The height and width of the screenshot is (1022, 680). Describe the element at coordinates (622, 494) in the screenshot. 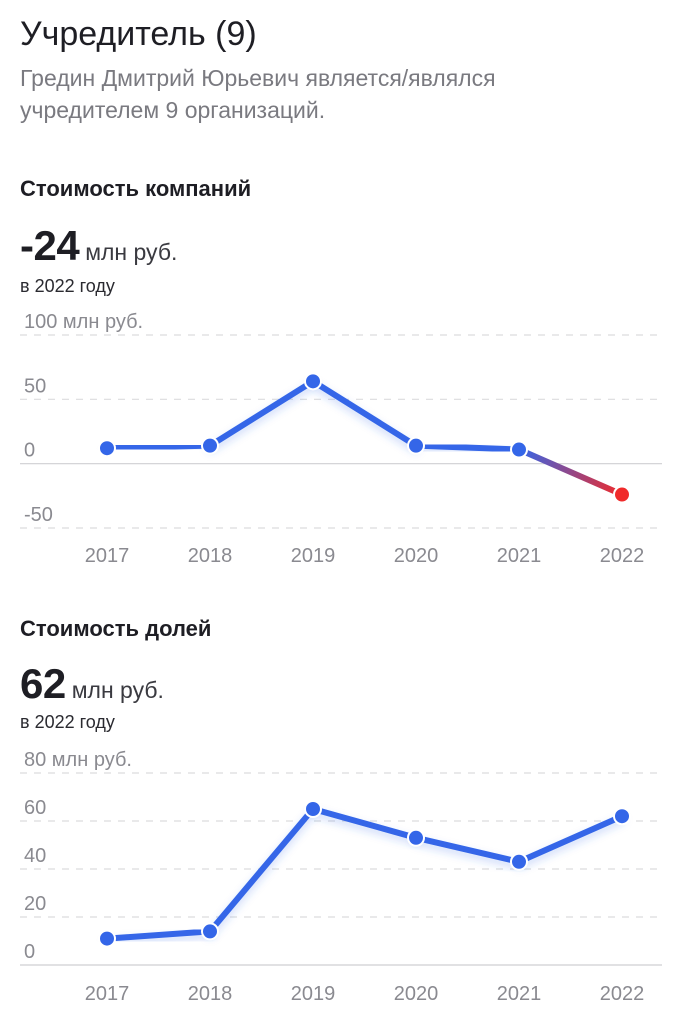

I see `company-data-point-2022` at that location.